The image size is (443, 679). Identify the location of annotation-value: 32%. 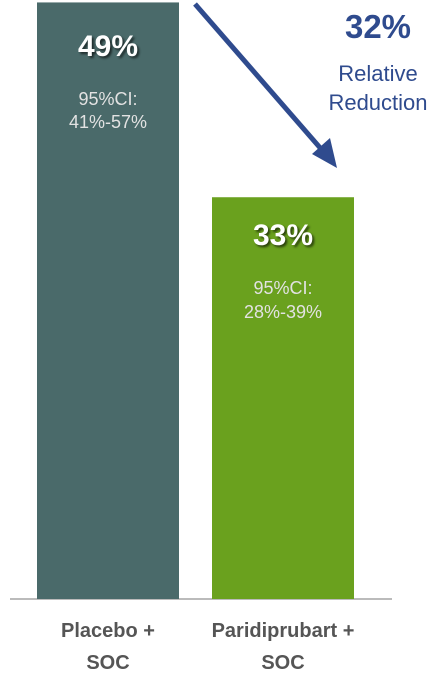
(378, 26).